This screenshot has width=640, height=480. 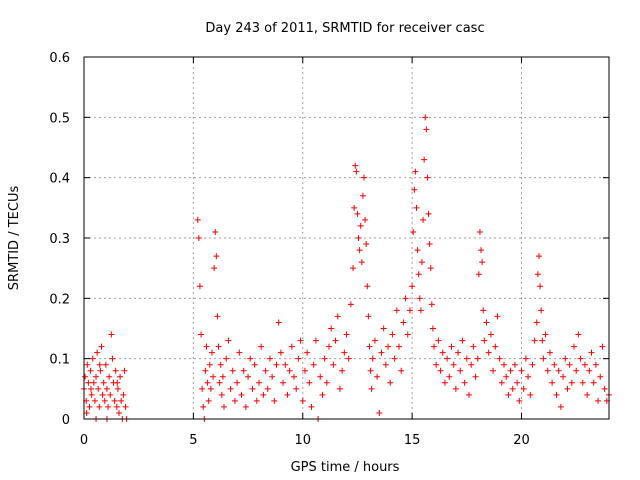 What do you see at coordinates (412, 440) in the screenshot?
I see `x-tick-label: 15` at bounding box center [412, 440].